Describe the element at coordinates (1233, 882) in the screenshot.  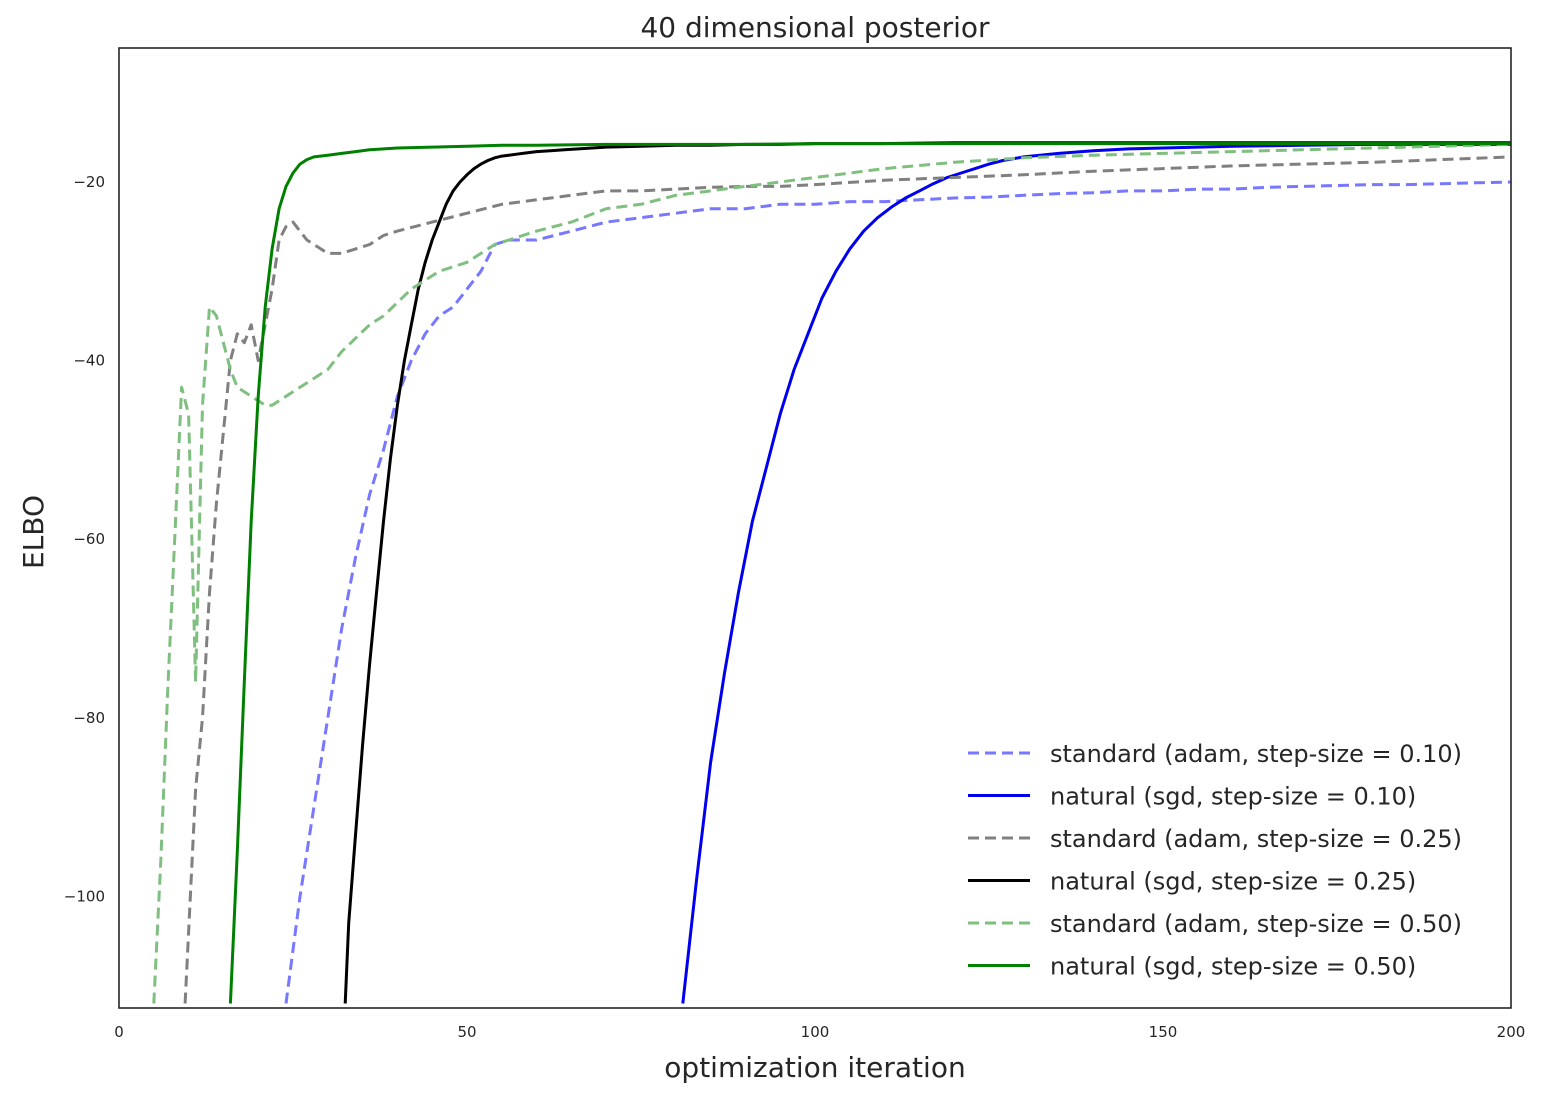
I see `legend-label: natural (sgd, step-size = 0.25)` at that location.